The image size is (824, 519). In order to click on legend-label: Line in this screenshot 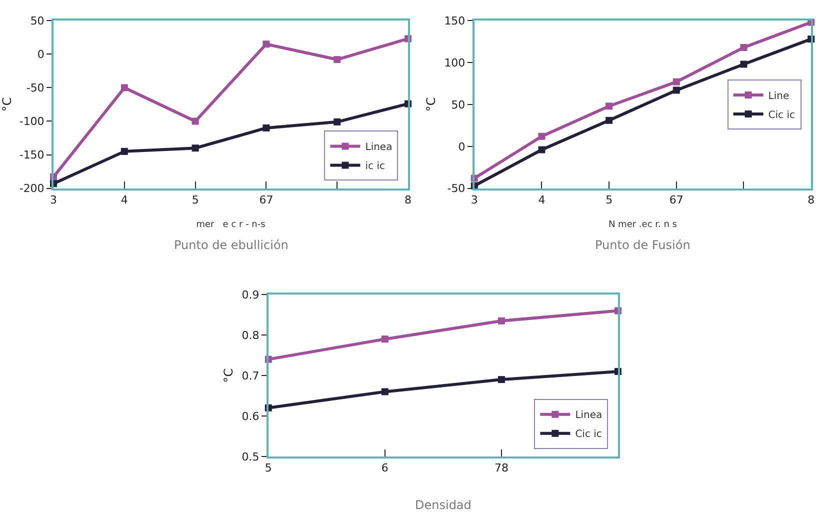, I will do `click(779, 96)`.